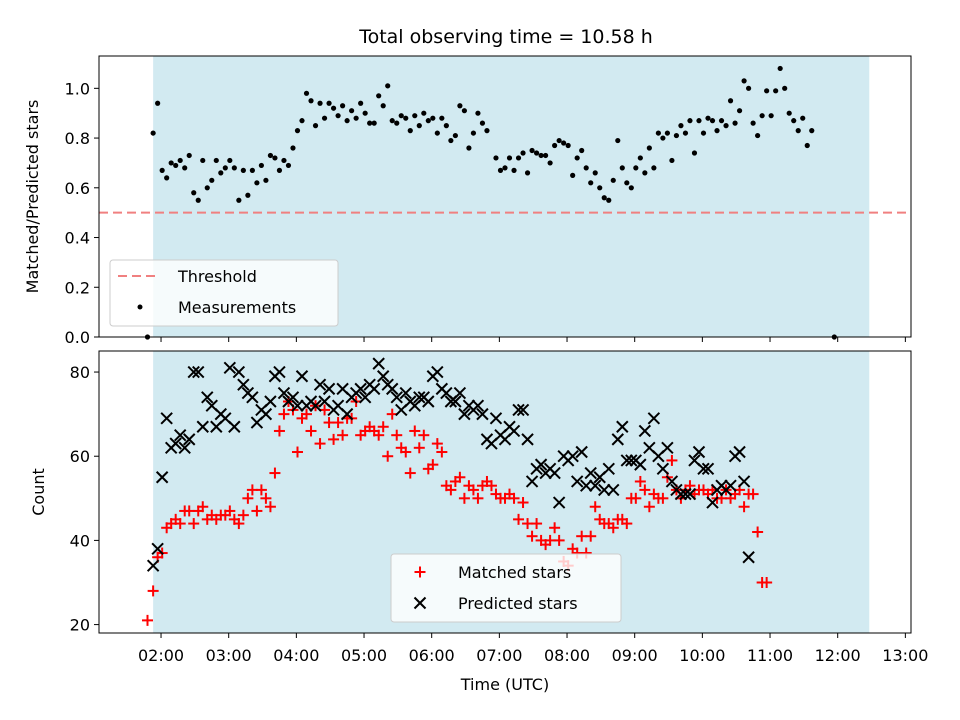 The height and width of the screenshot is (720, 960). Describe the element at coordinates (237, 307) in the screenshot. I see `legend-measurements-label: Measurements` at that location.